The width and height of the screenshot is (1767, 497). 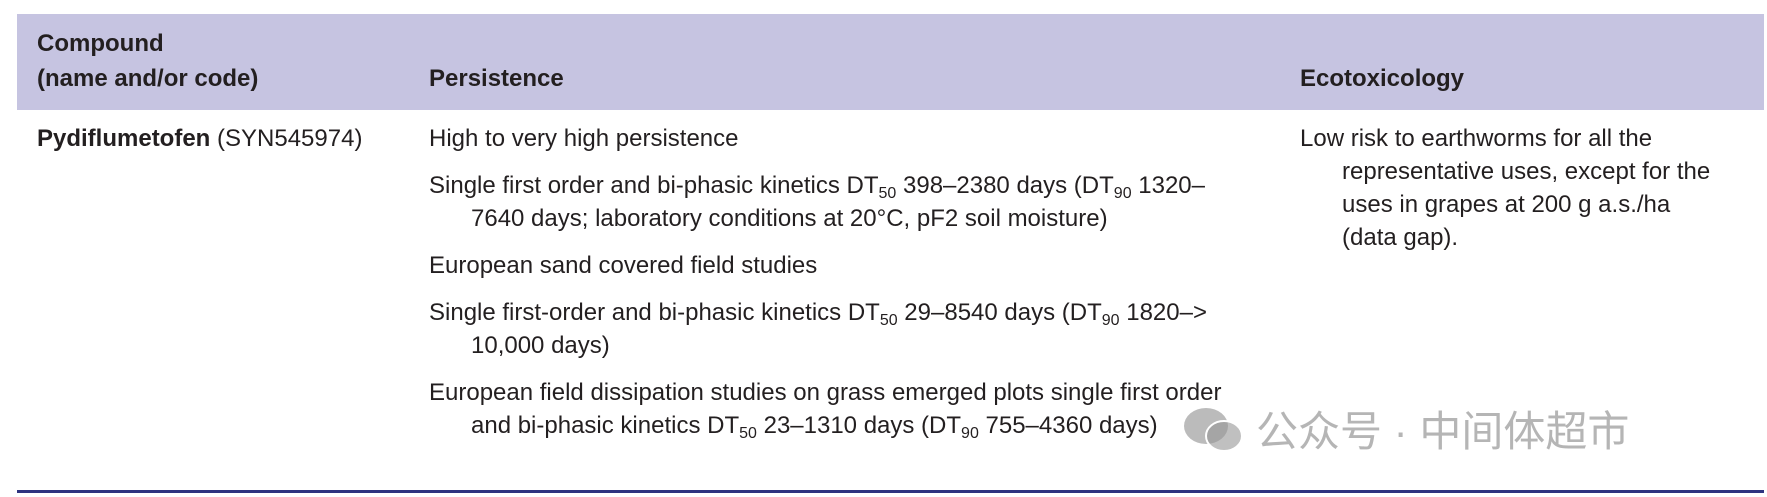 I want to click on compound-cell: Pydiflumetofen (SYN545974), so click(x=222, y=138).